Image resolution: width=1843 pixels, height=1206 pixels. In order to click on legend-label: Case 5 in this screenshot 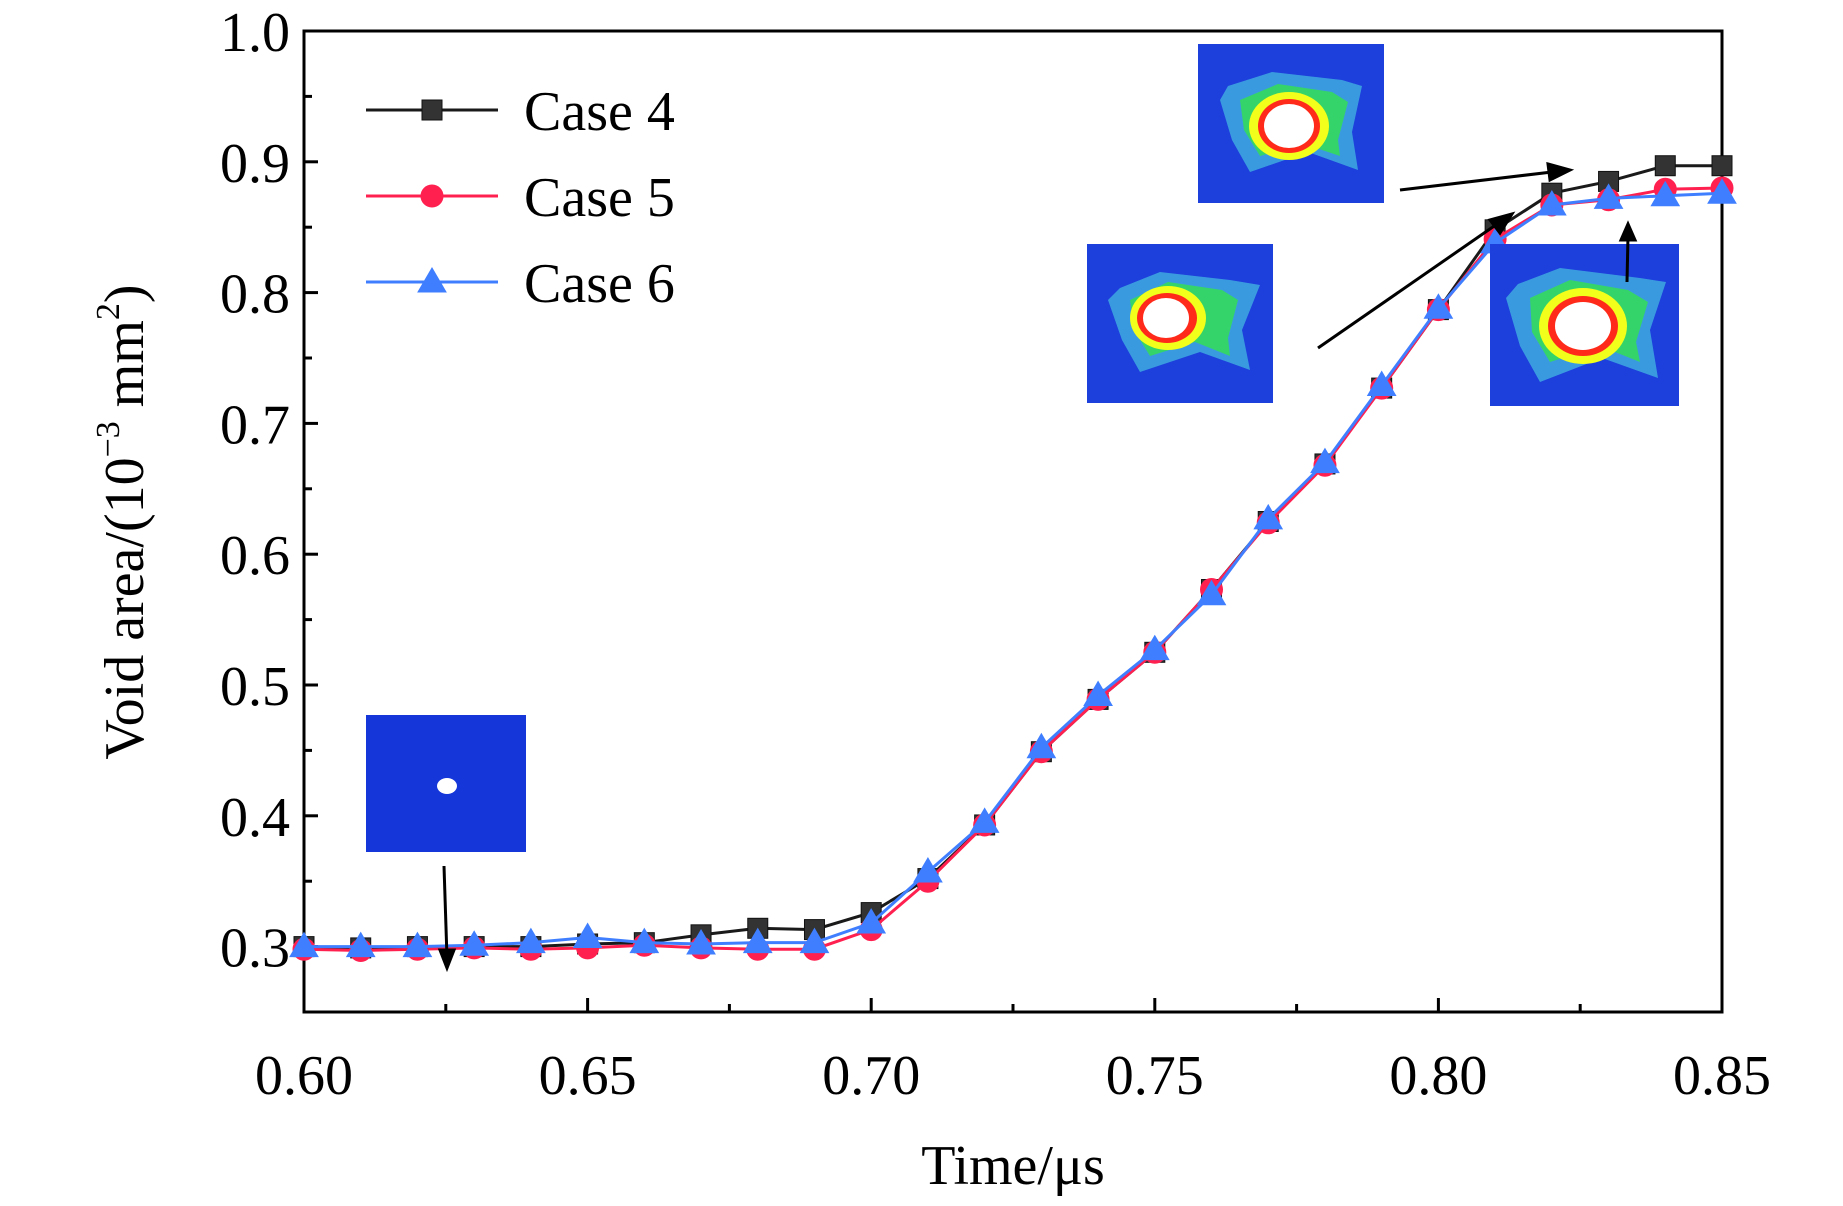, I will do `click(599, 198)`.